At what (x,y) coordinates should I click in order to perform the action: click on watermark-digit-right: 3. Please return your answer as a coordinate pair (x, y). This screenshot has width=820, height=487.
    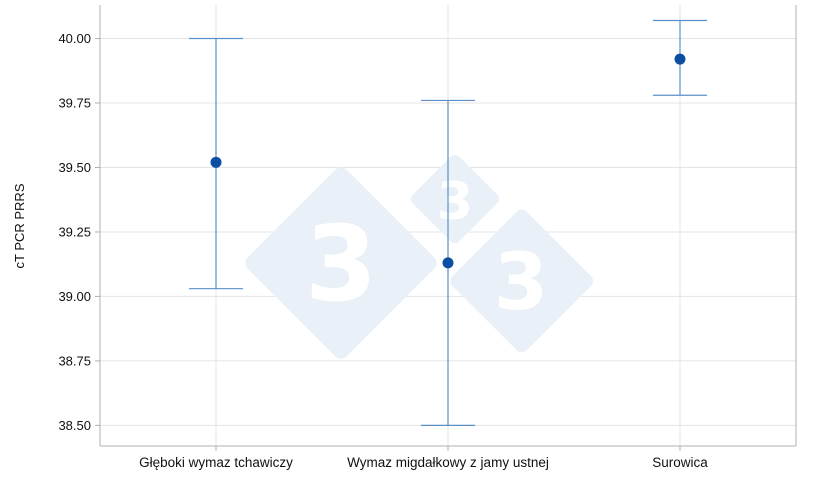
    Looking at the image, I should click on (521, 283).